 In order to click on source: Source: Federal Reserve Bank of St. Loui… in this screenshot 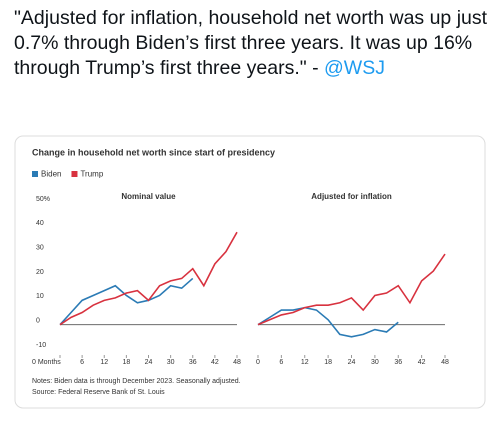, I will do `click(98, 392)`.